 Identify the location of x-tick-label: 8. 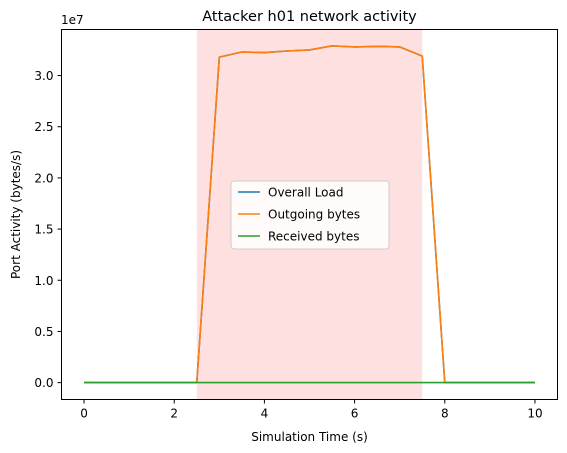
(445, 414).